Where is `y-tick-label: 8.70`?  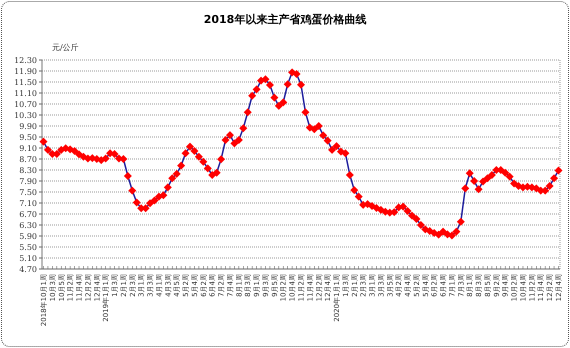
y-tick-label: 8.70 is located at coordinates (28, 159).